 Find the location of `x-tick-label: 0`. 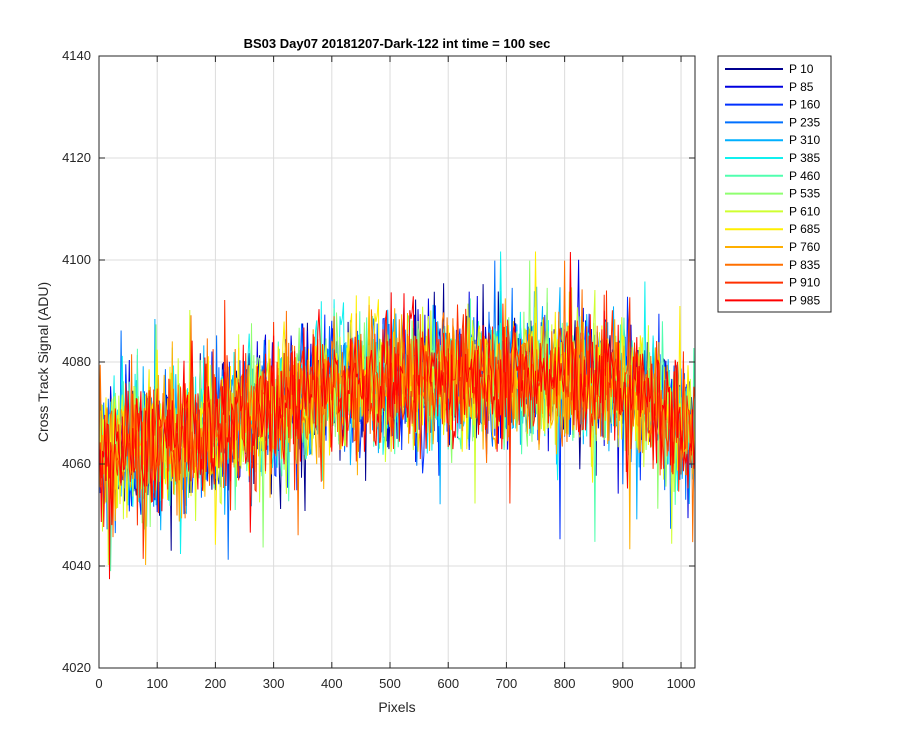

x-tick-label: 0 is located at coordinates (98, 683).